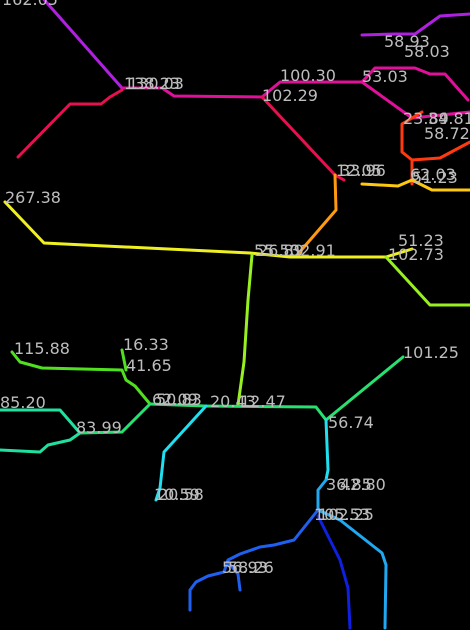  What do you see at coordinates (277, 250) in the screenshot?
I see `distance-label: 55.50` at bounding box center [277, 250].